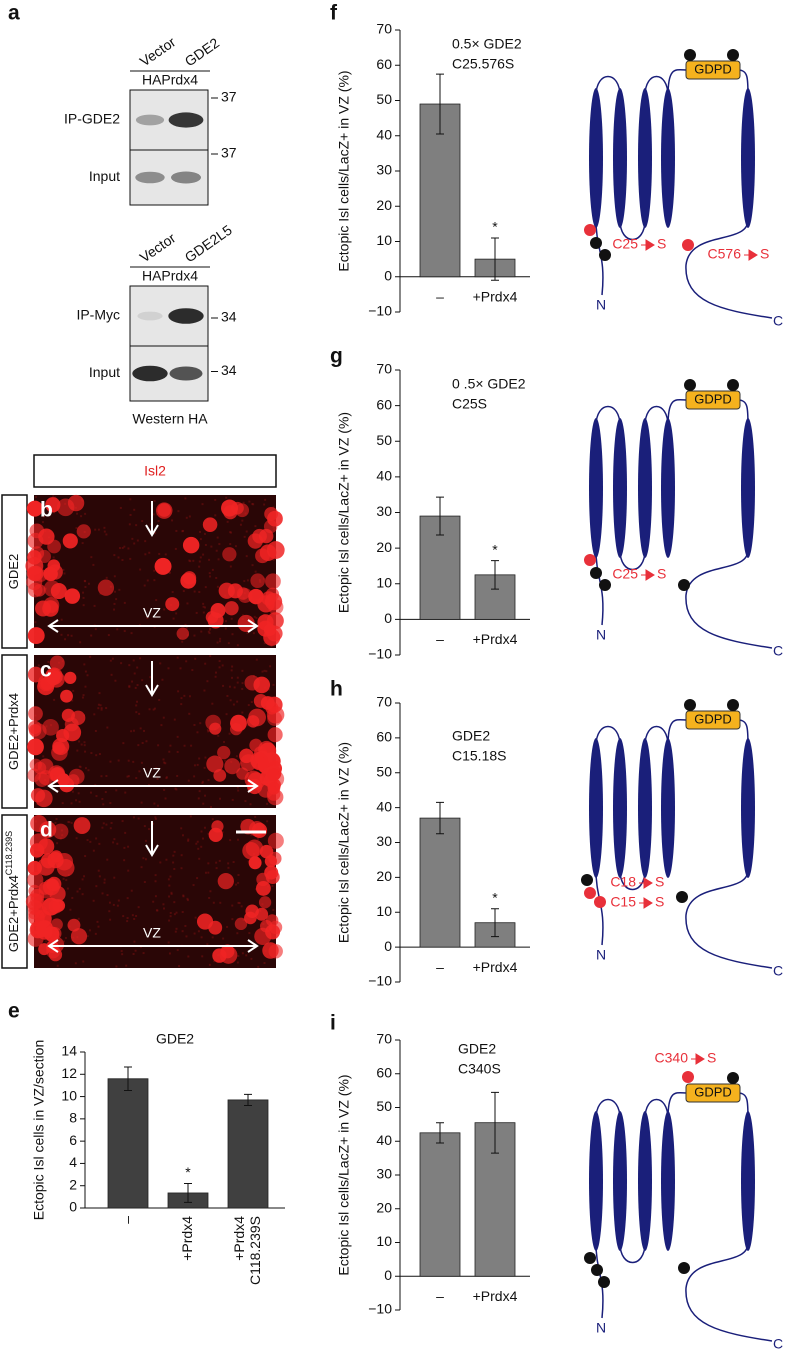 This screenshot has width=788, height=1355. Describe the element at coordinates (344, 512) in the screenshot. I see `y-axis-label: Ectopic Isl cells/LacZ+ in VZ (%)` at that location.